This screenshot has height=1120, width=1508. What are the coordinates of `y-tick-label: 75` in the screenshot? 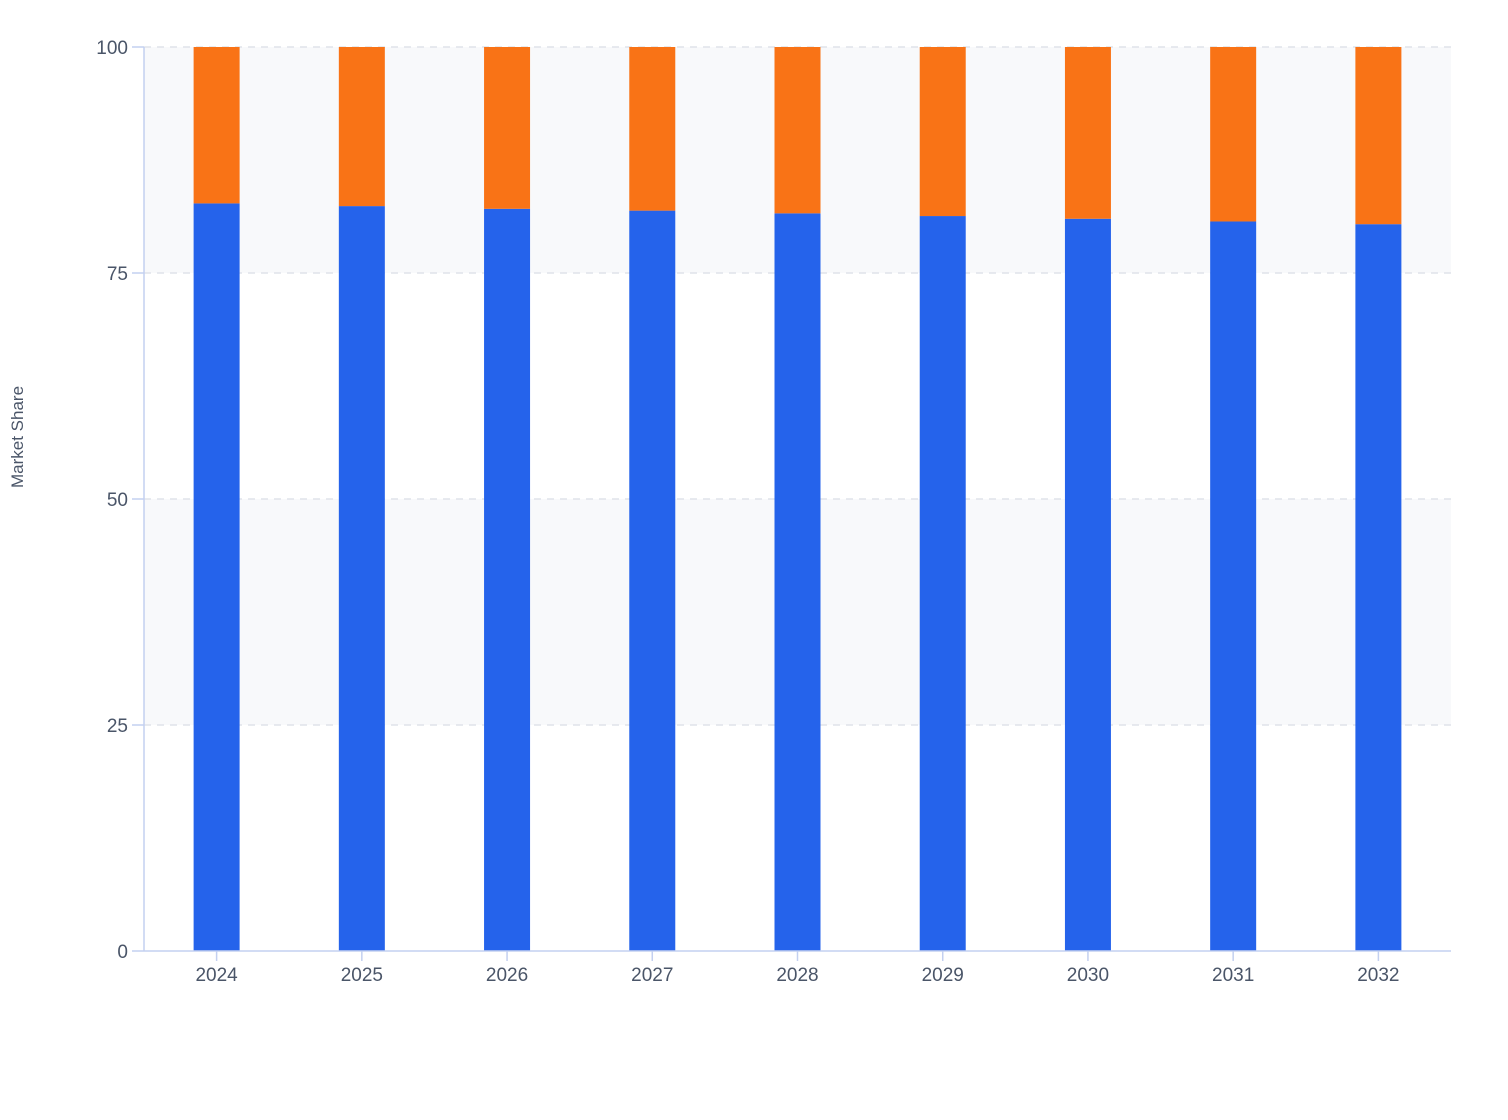 It's located at (117, 274).